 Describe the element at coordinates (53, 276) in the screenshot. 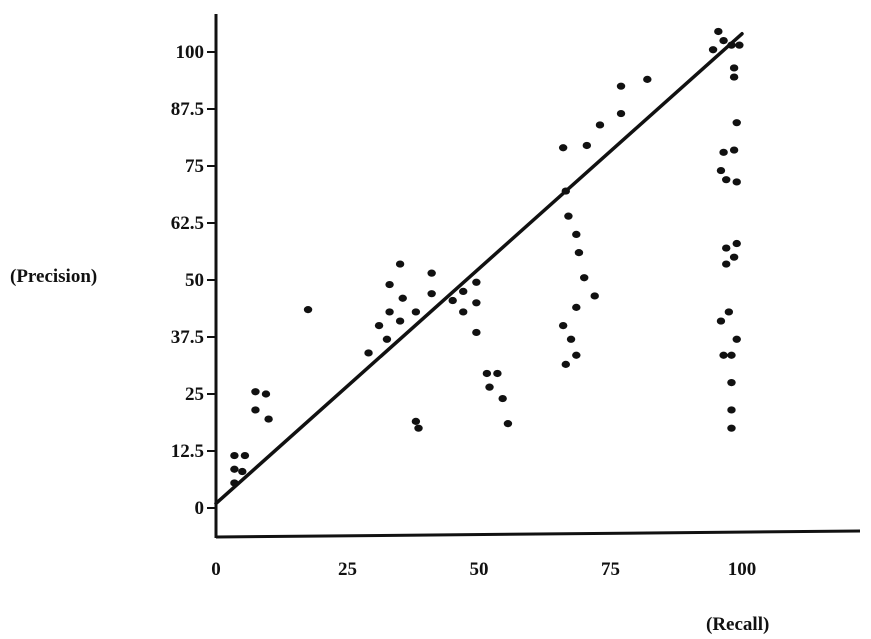

I see `y-axis-title: (Precision)` at that location.